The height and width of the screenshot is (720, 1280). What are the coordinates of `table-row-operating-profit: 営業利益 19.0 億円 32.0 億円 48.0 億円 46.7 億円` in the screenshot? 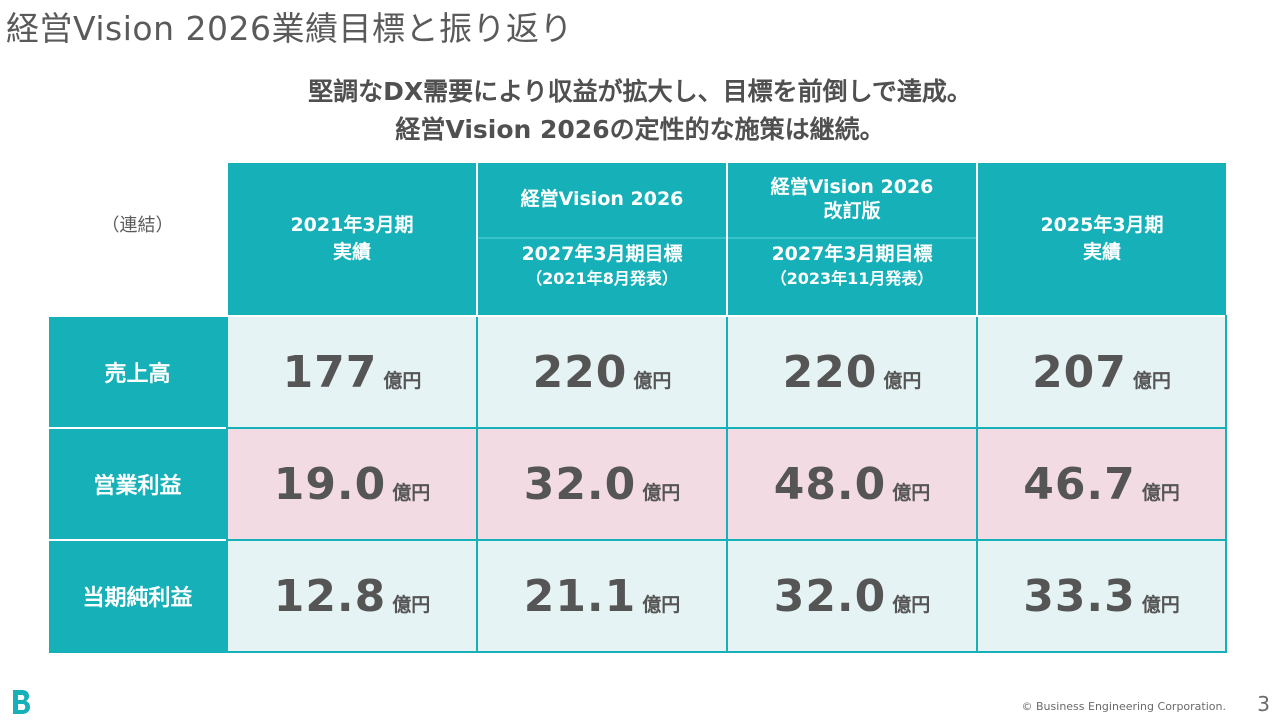 It's located at (638, 483).